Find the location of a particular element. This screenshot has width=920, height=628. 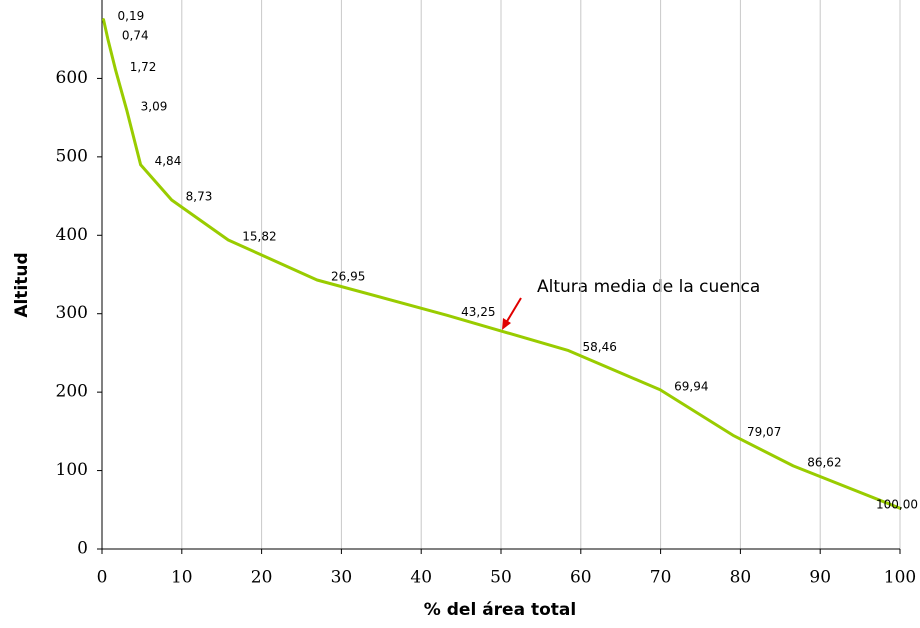

arrow-shaft is located at coordinates (513, 310).